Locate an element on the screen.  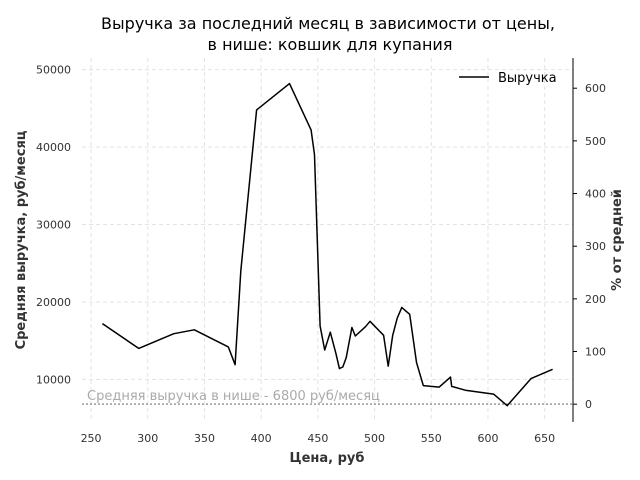
x-tick-label: 250 is located at coordinates (91, 438).